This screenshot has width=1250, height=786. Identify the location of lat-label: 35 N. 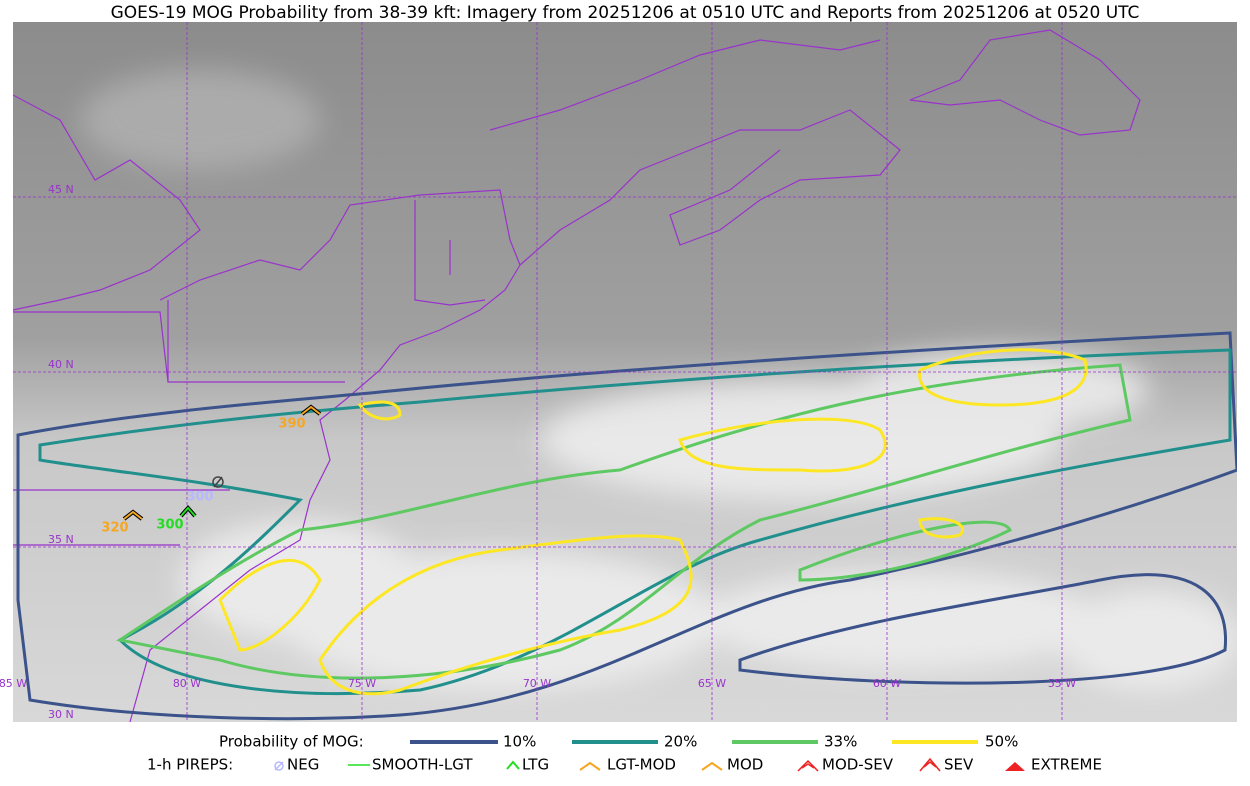
(61, 539).